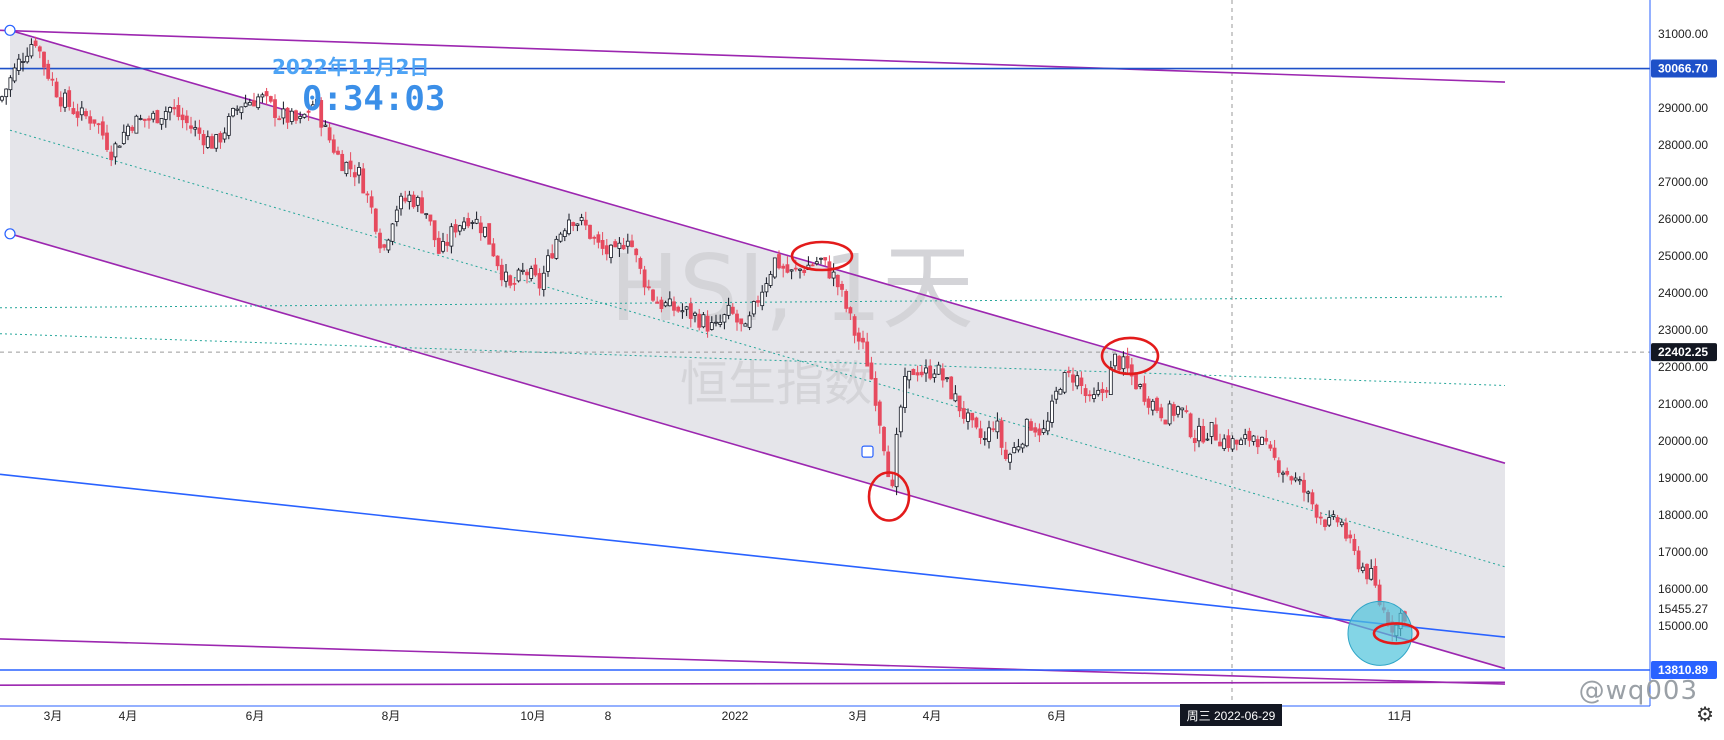 This screenshot has height=740, width=1724. Describe the element at coordinates (753, 684) in the screenshot. I see `trendline-bottom` at that location.